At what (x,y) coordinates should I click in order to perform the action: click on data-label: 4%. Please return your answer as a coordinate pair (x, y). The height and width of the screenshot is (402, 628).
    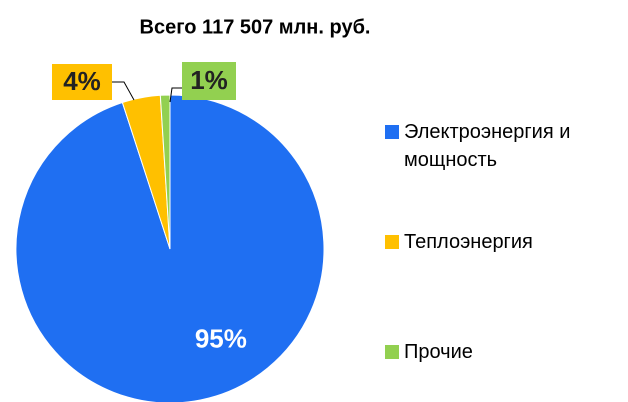
    Looking at the image, I should click on (82, 81).